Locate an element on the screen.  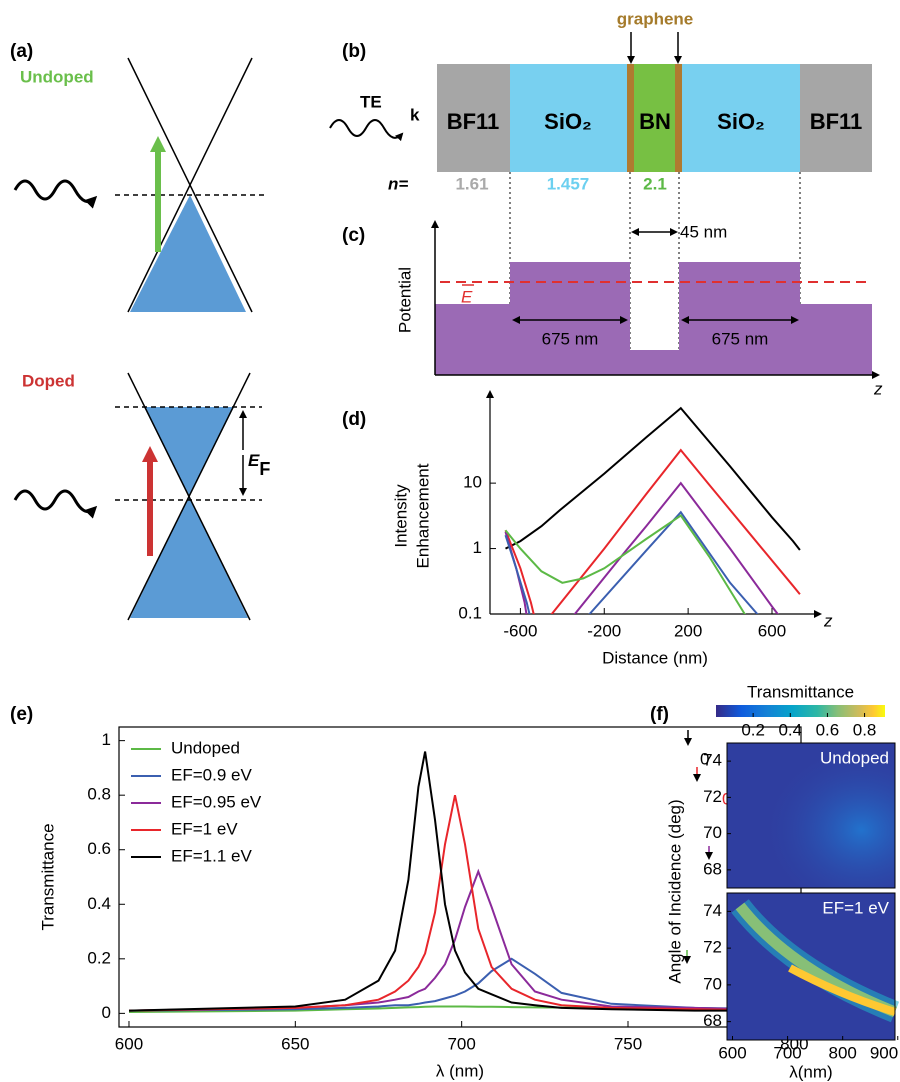
y-tick-label: 0.2 is located at coordinates (99, 957).